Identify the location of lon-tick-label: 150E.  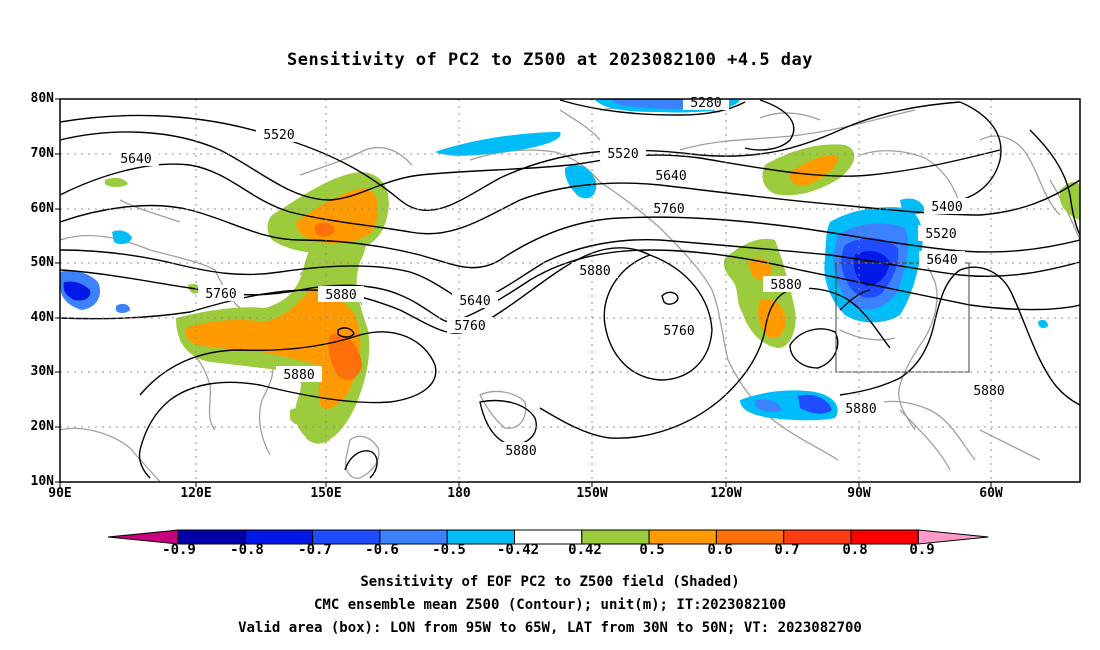
(326, 493).